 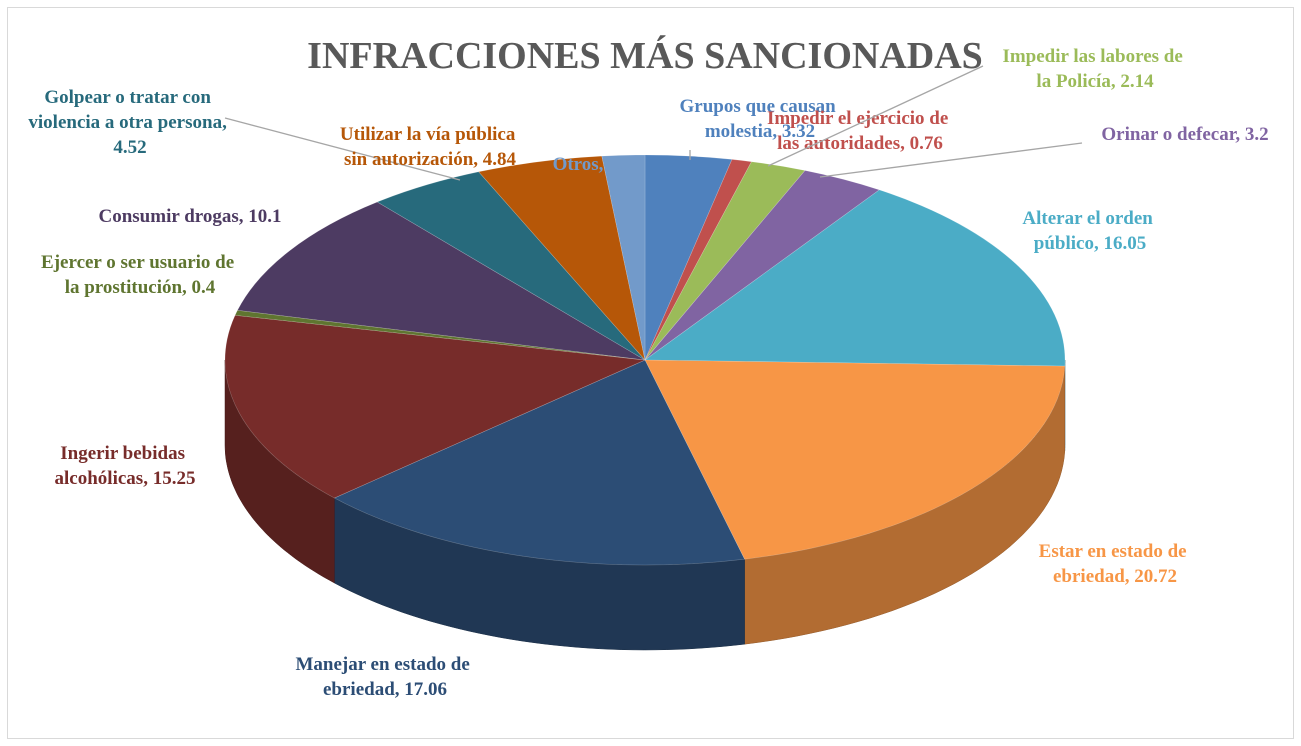 What do you see at coordinates (430, 159) in the screenshot?
I see `data-label-line: sin autorización, 4.84` at bounding box center [430, 159].